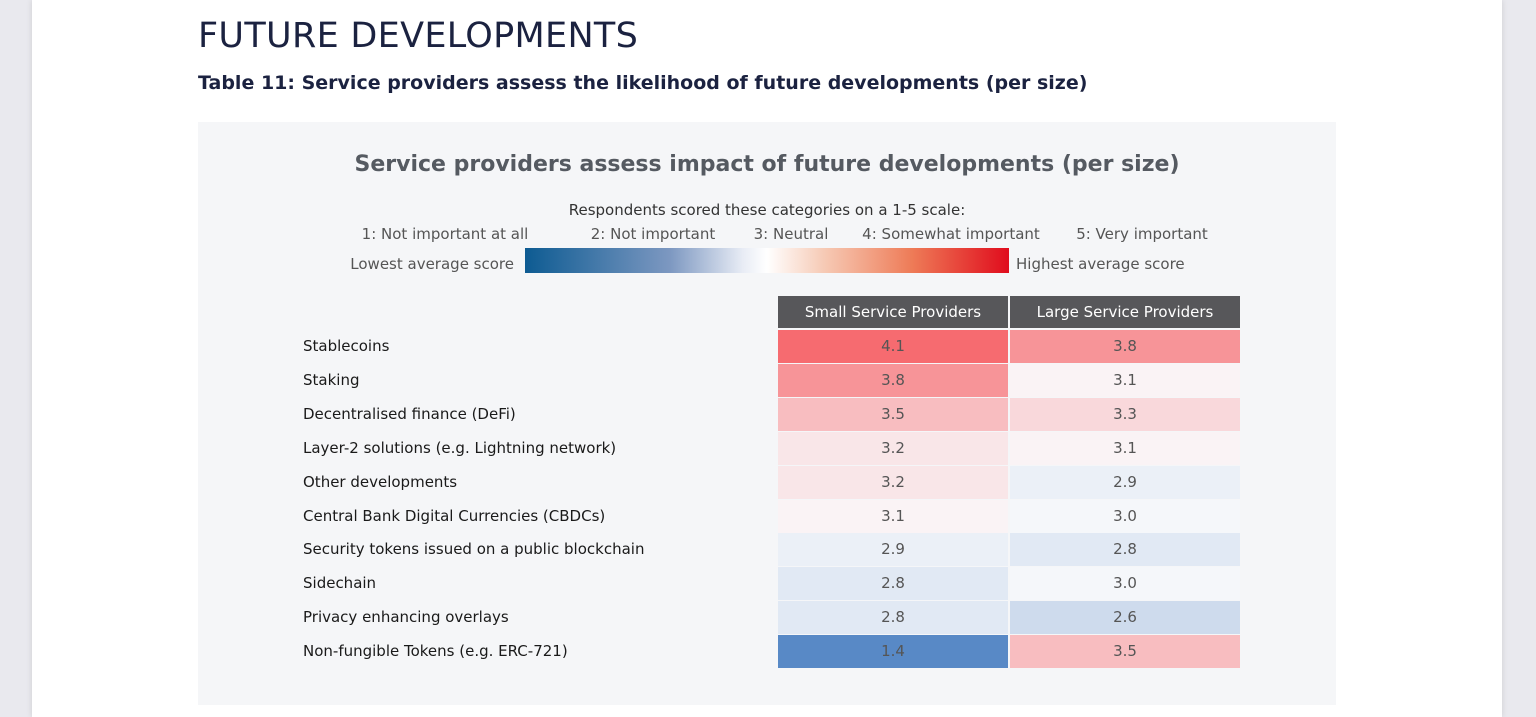 The width and height of the screenshot is (1536, 717). Describe the element at coordinates (893, 380) in the screenshot. I see `heatmap-cell-small: 3.8` at that location.